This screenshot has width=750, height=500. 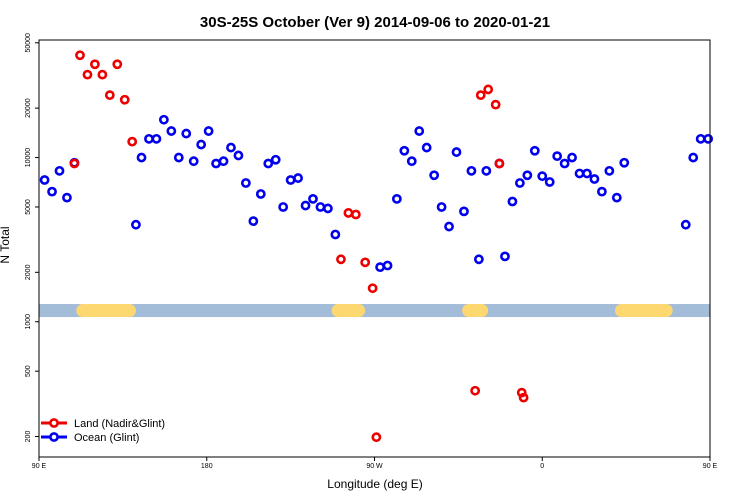 I want to click on y-tick-label: 20000, so click(x=28, y=108).